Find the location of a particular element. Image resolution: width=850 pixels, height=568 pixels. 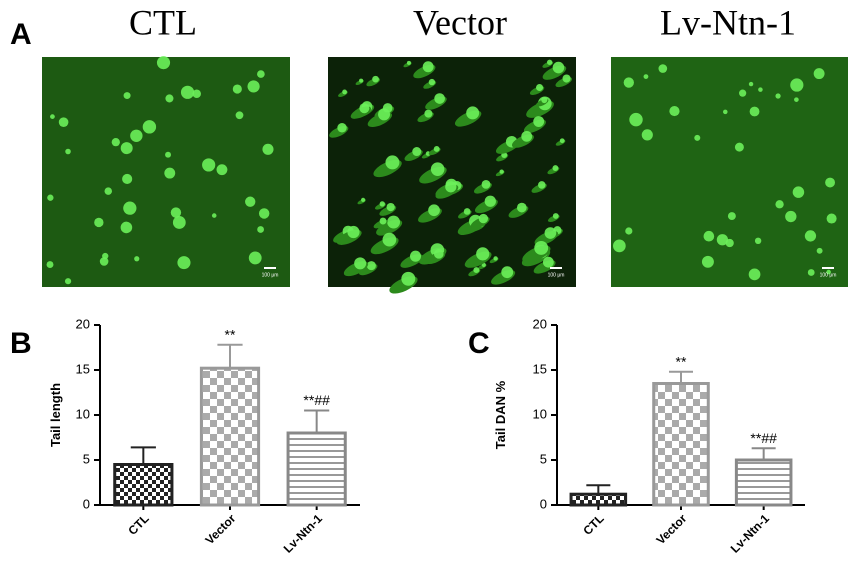

y-tick-label: 20 is located at coordinates (540, 323).